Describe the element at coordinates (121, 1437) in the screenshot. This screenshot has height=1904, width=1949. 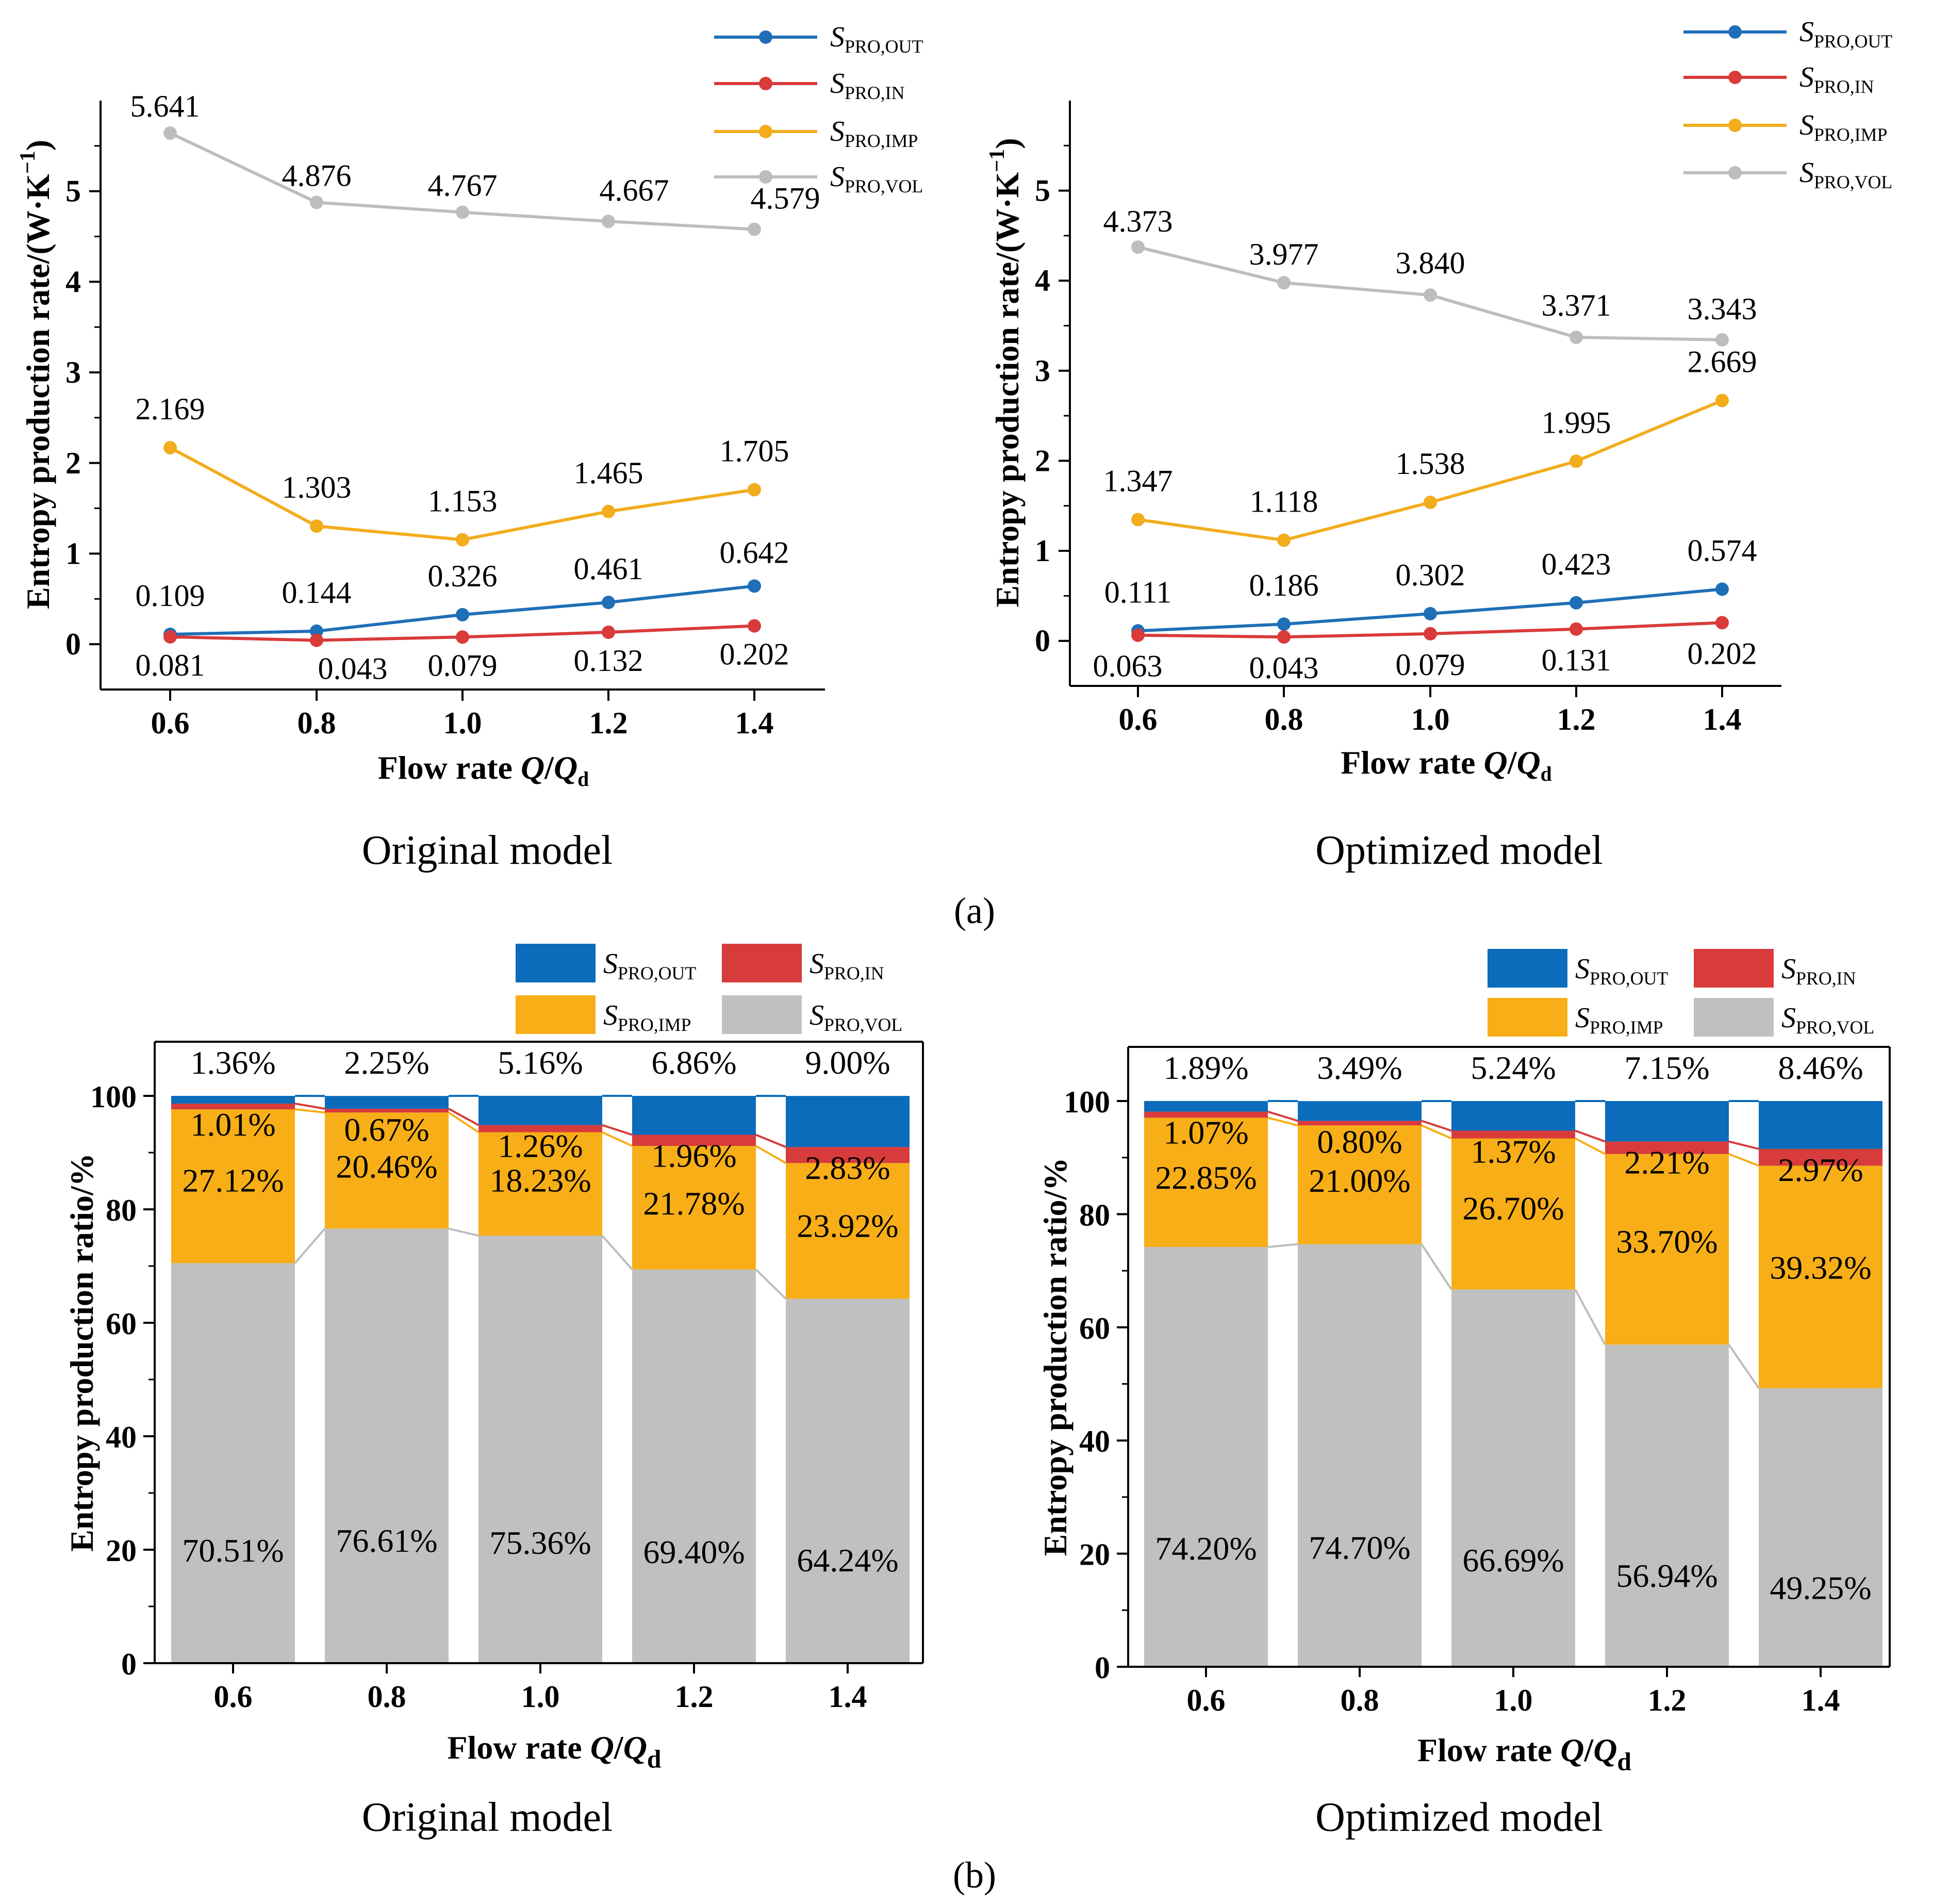
I see `y-tick-label: 40` at that location.